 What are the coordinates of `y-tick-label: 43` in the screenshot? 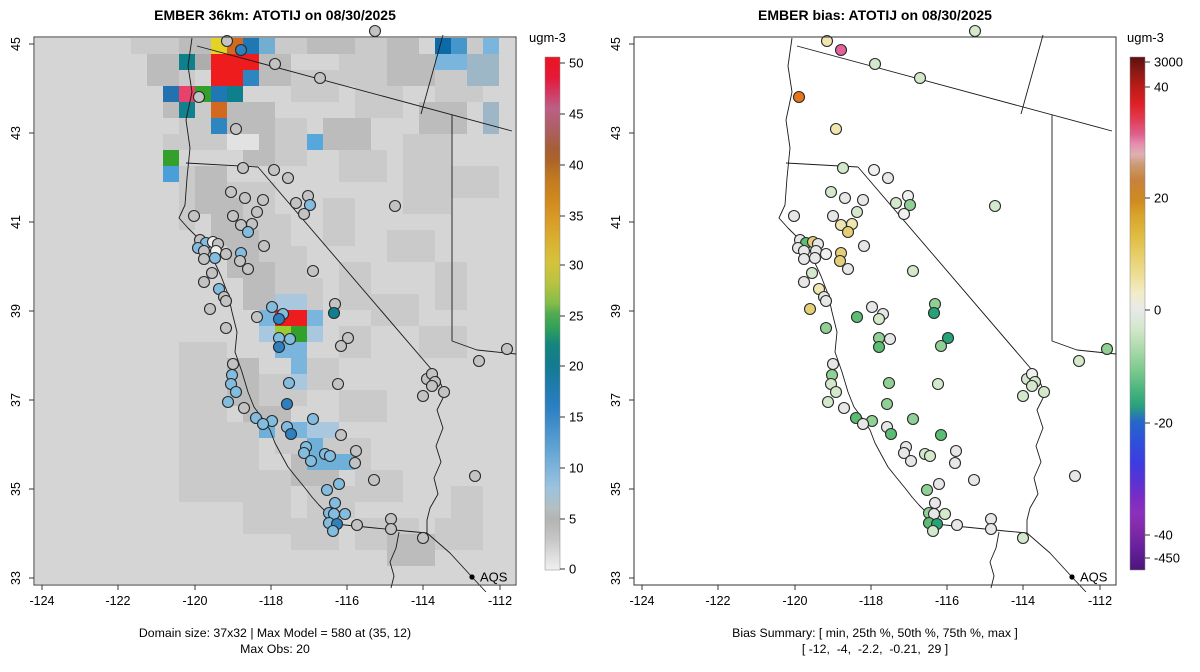 It's located at (616, 133).